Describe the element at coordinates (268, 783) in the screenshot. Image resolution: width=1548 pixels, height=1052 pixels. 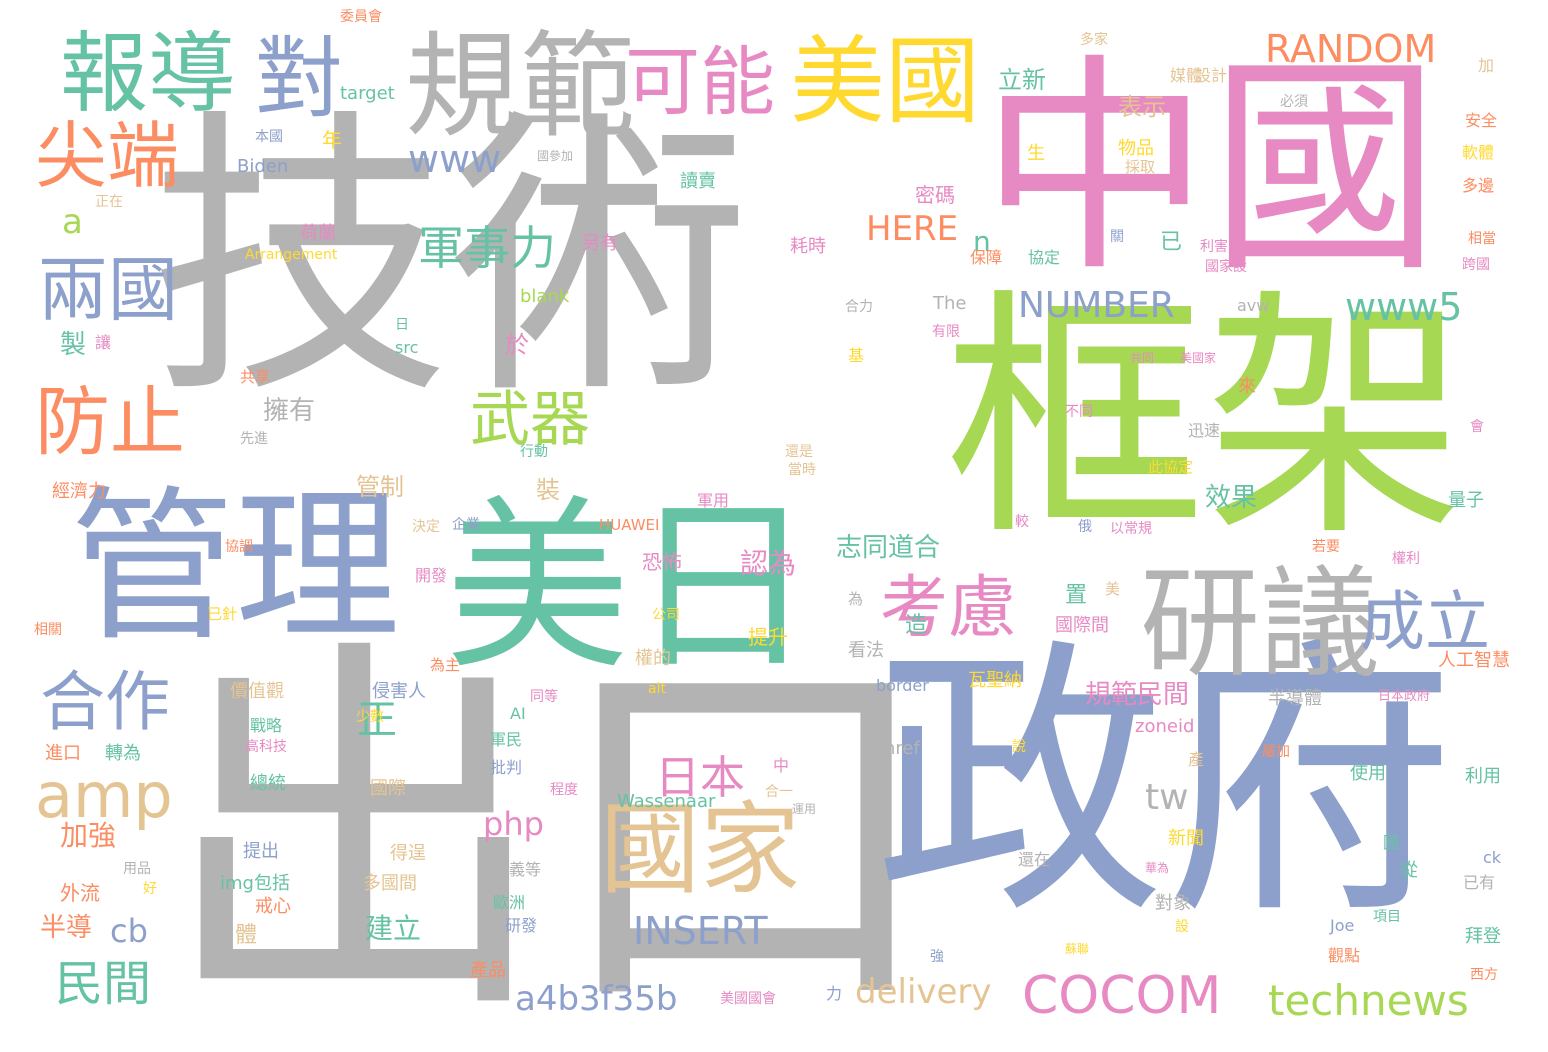
I see `cloud-word: 總統` at that location.